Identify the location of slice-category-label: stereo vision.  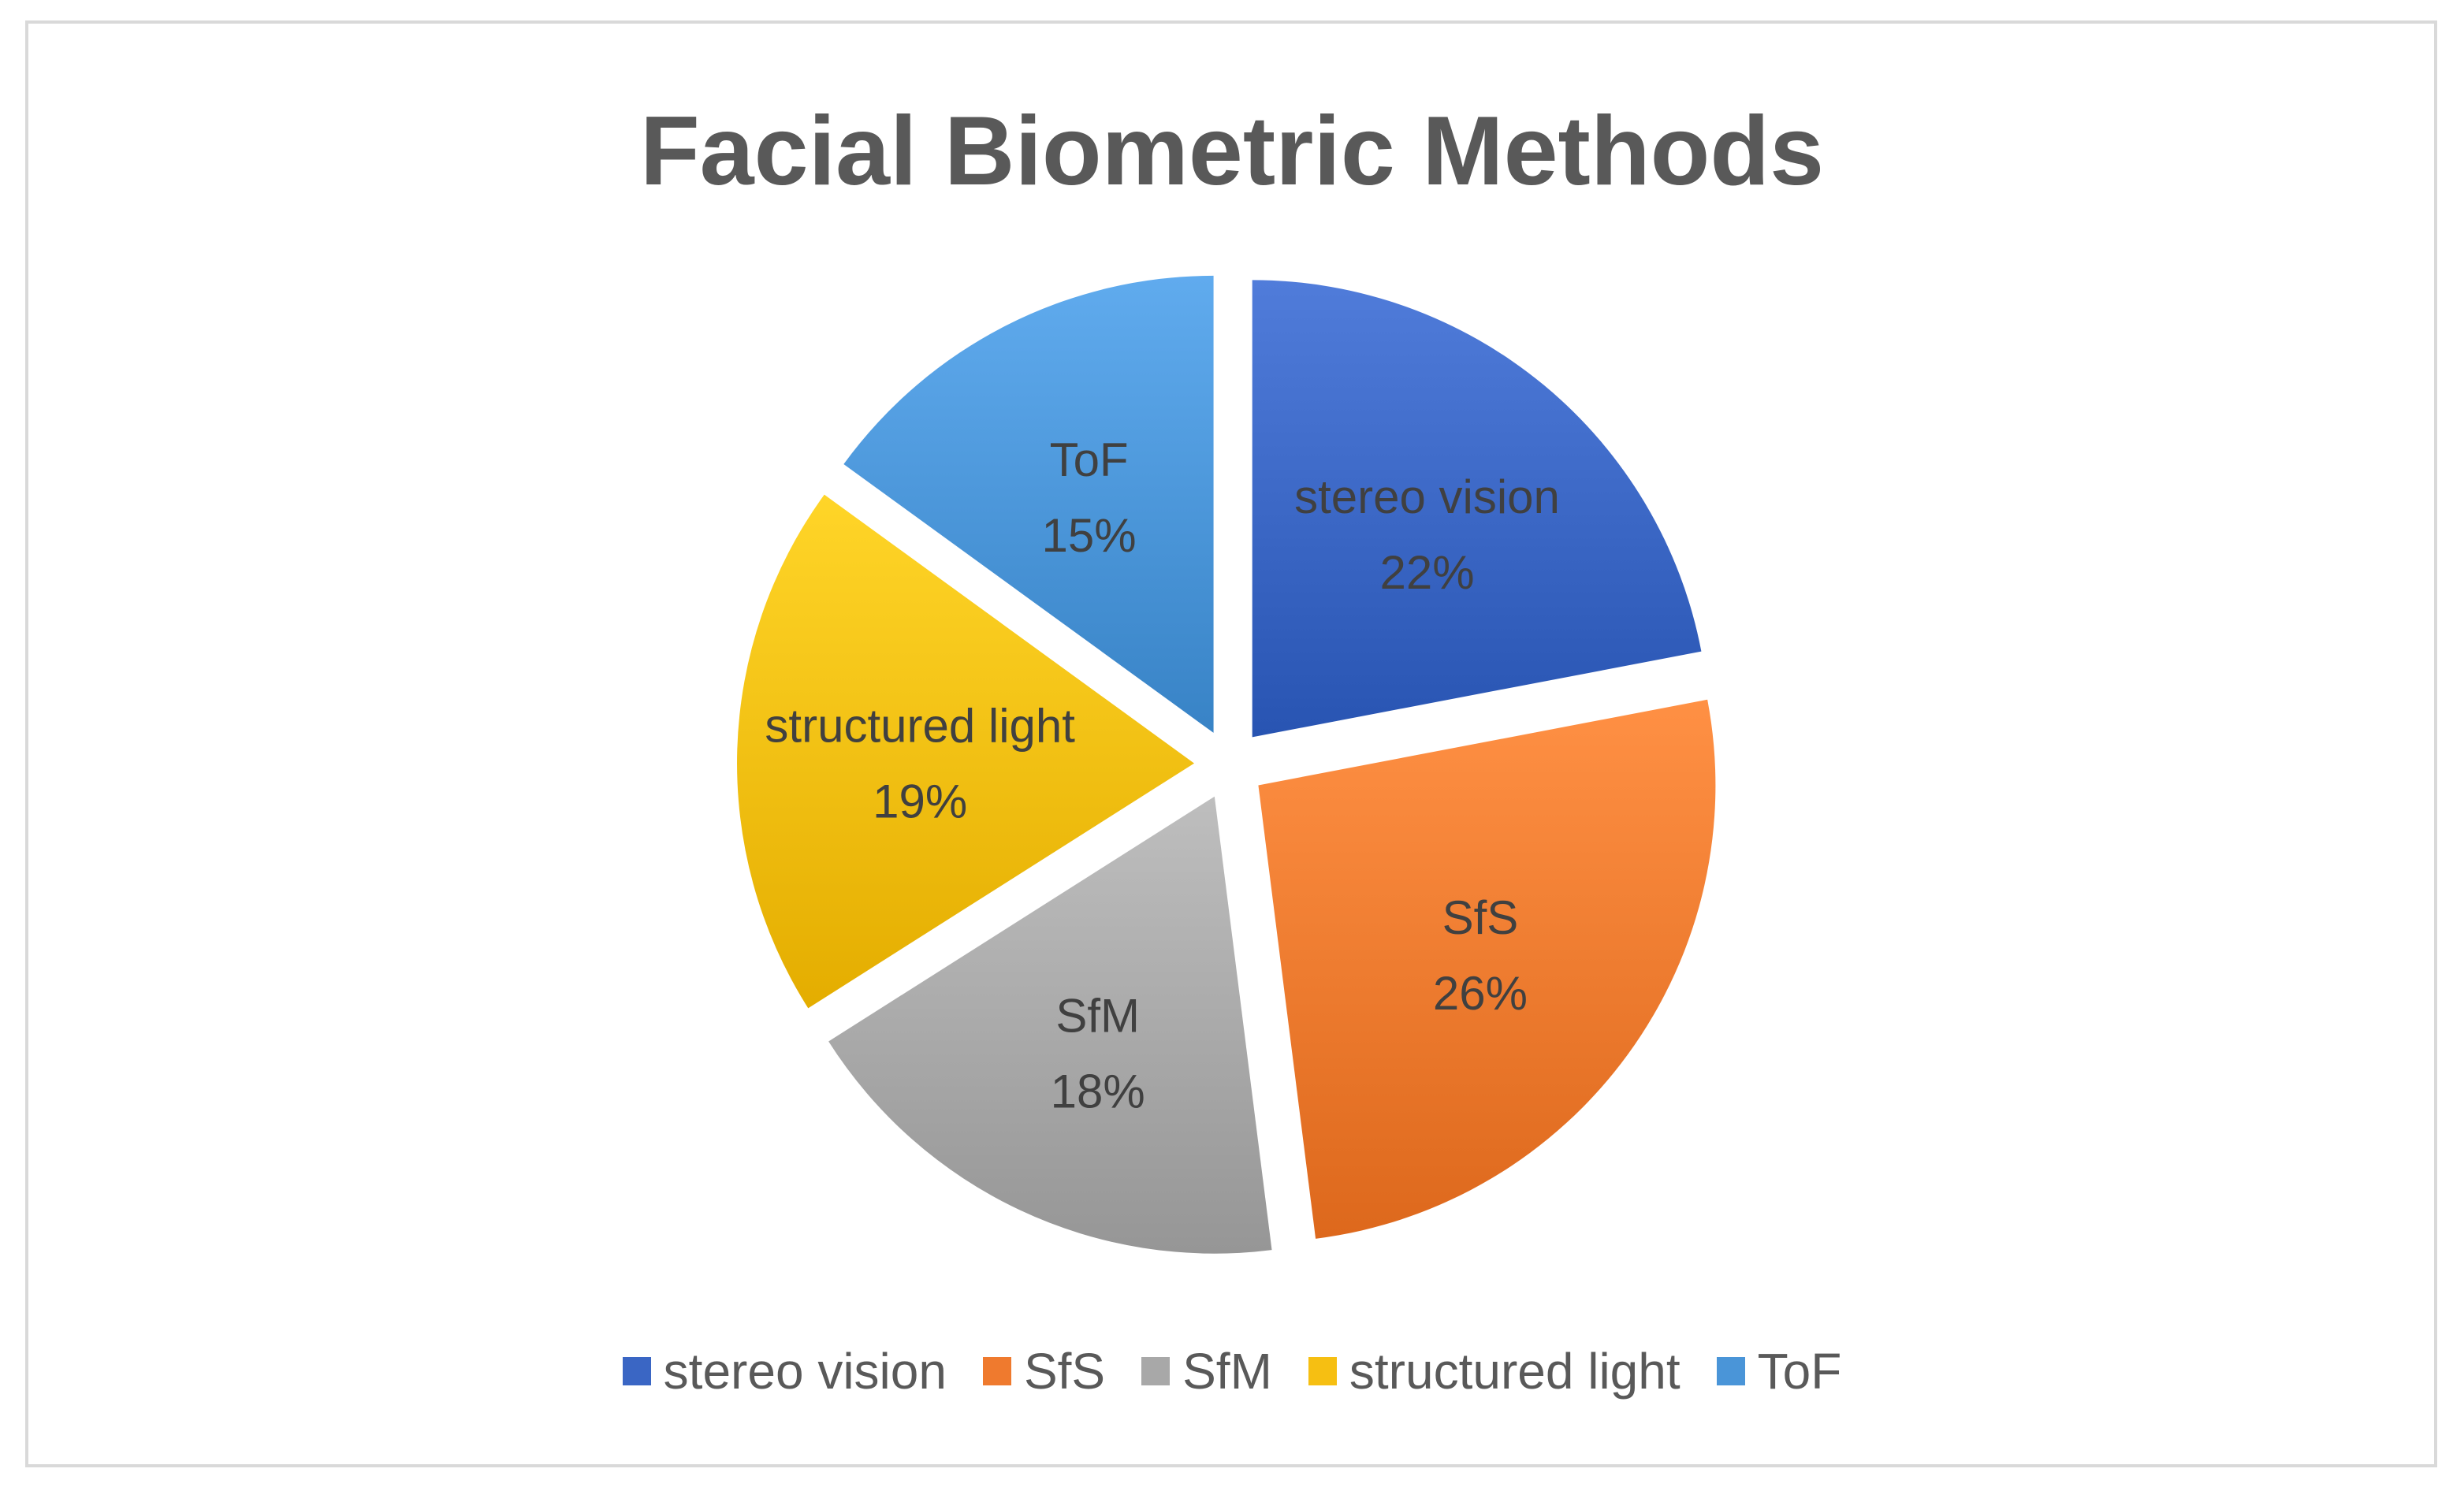
(1427, 496).